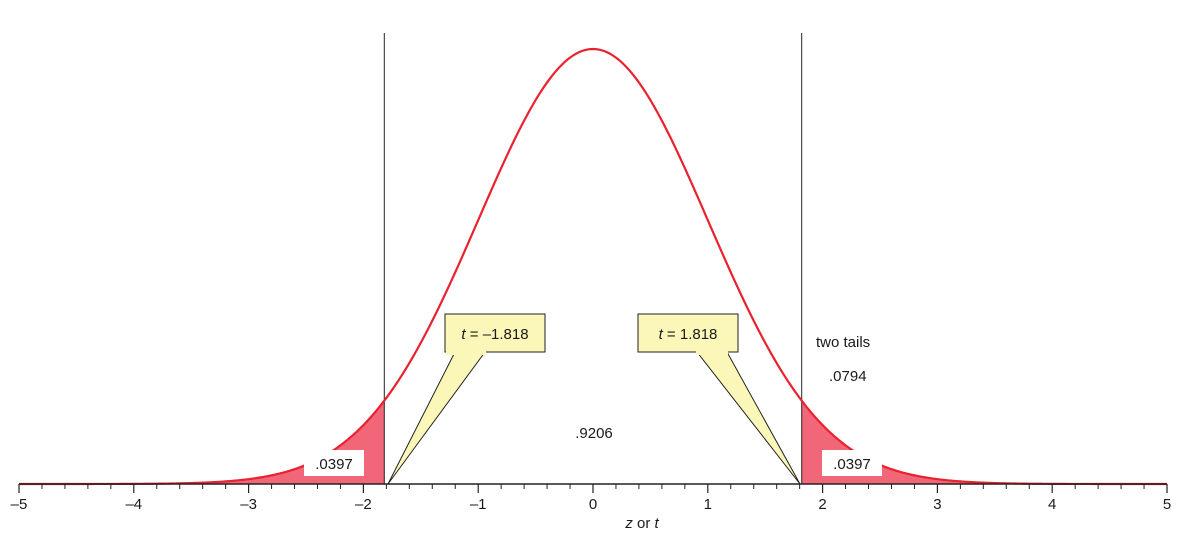 This screenshot has width=1188, height=535. Describe the element at coordinates (594, 433) in the screenshot. I see `center-probability: .9206` at that location.